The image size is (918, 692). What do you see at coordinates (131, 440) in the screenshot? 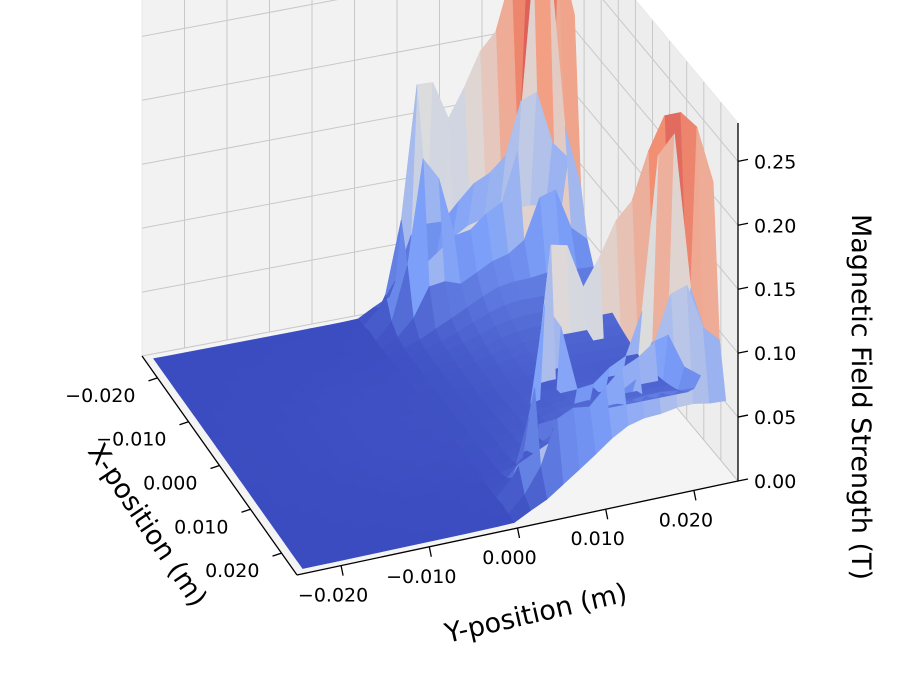
I see `x-tick-label: −0.010` at bounding box center [131, 440].